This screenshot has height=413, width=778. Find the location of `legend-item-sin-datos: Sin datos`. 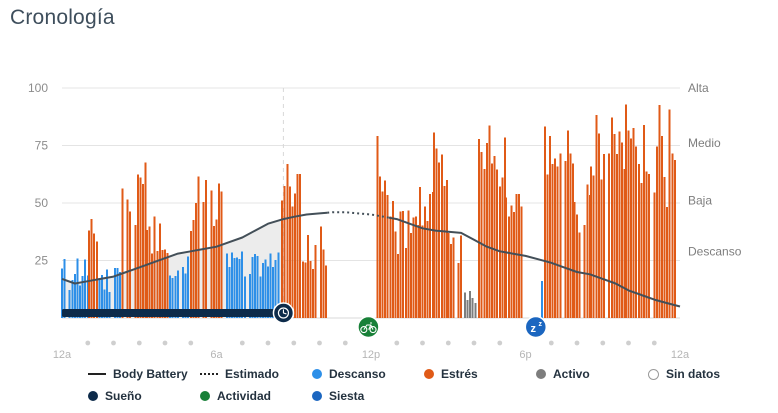

legend-item-sin-datos: Sin datos is located at coordinates (704, 374).